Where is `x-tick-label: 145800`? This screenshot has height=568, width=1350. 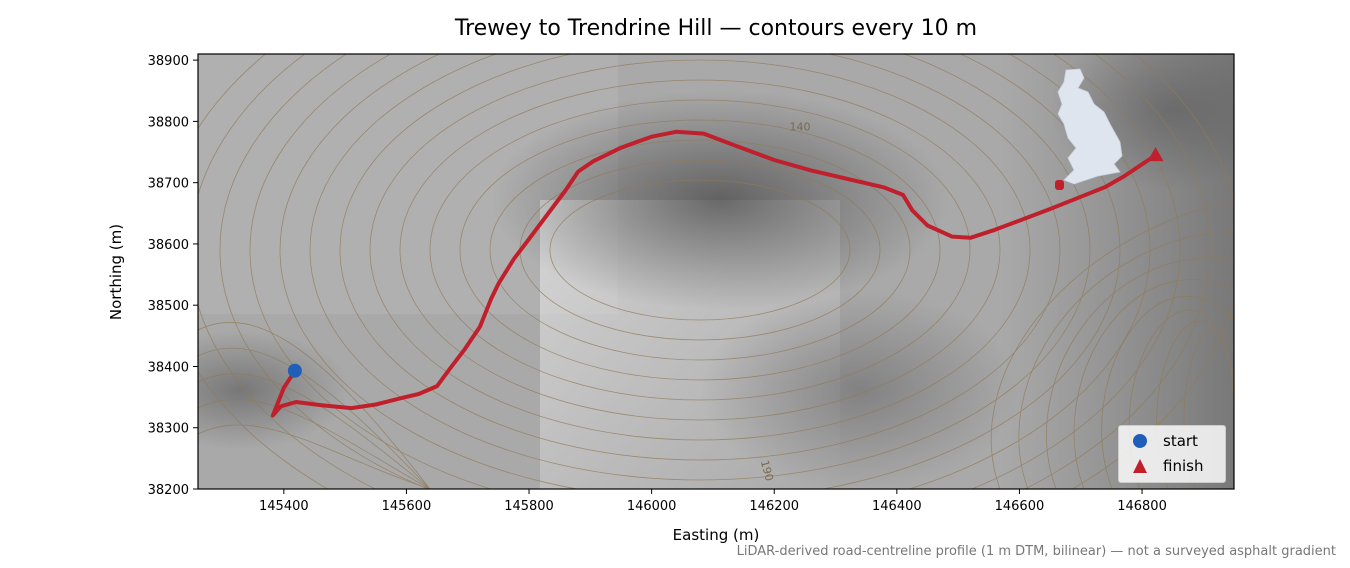
x-tick-label: 145800 is located at coordinates (529, 506).